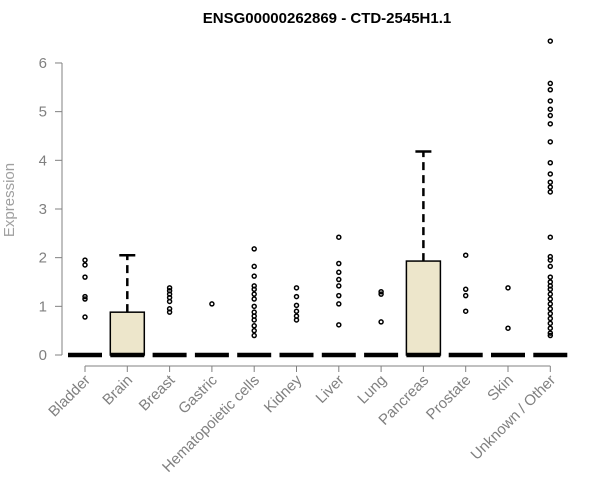 This screenshot has height=500, width=600. Describe the element at coordinates (372, 390) in the screenshot. I see `x-tick-label: Lung` at that location.